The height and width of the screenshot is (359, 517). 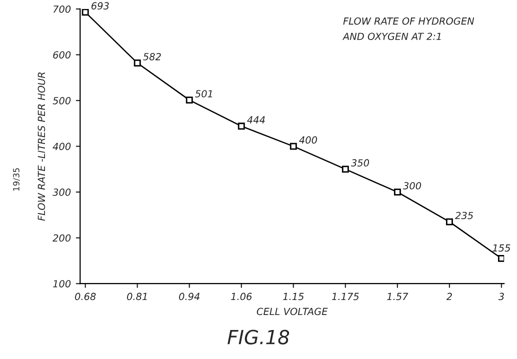 I want to click on data-label: 400, so click(x=308, y=140).